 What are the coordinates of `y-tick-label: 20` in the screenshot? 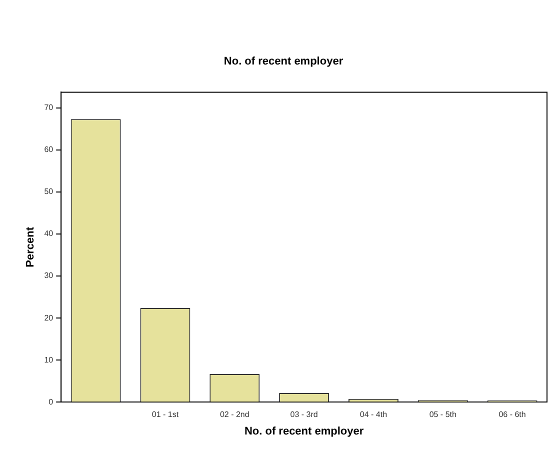 It's located at (49, 317).